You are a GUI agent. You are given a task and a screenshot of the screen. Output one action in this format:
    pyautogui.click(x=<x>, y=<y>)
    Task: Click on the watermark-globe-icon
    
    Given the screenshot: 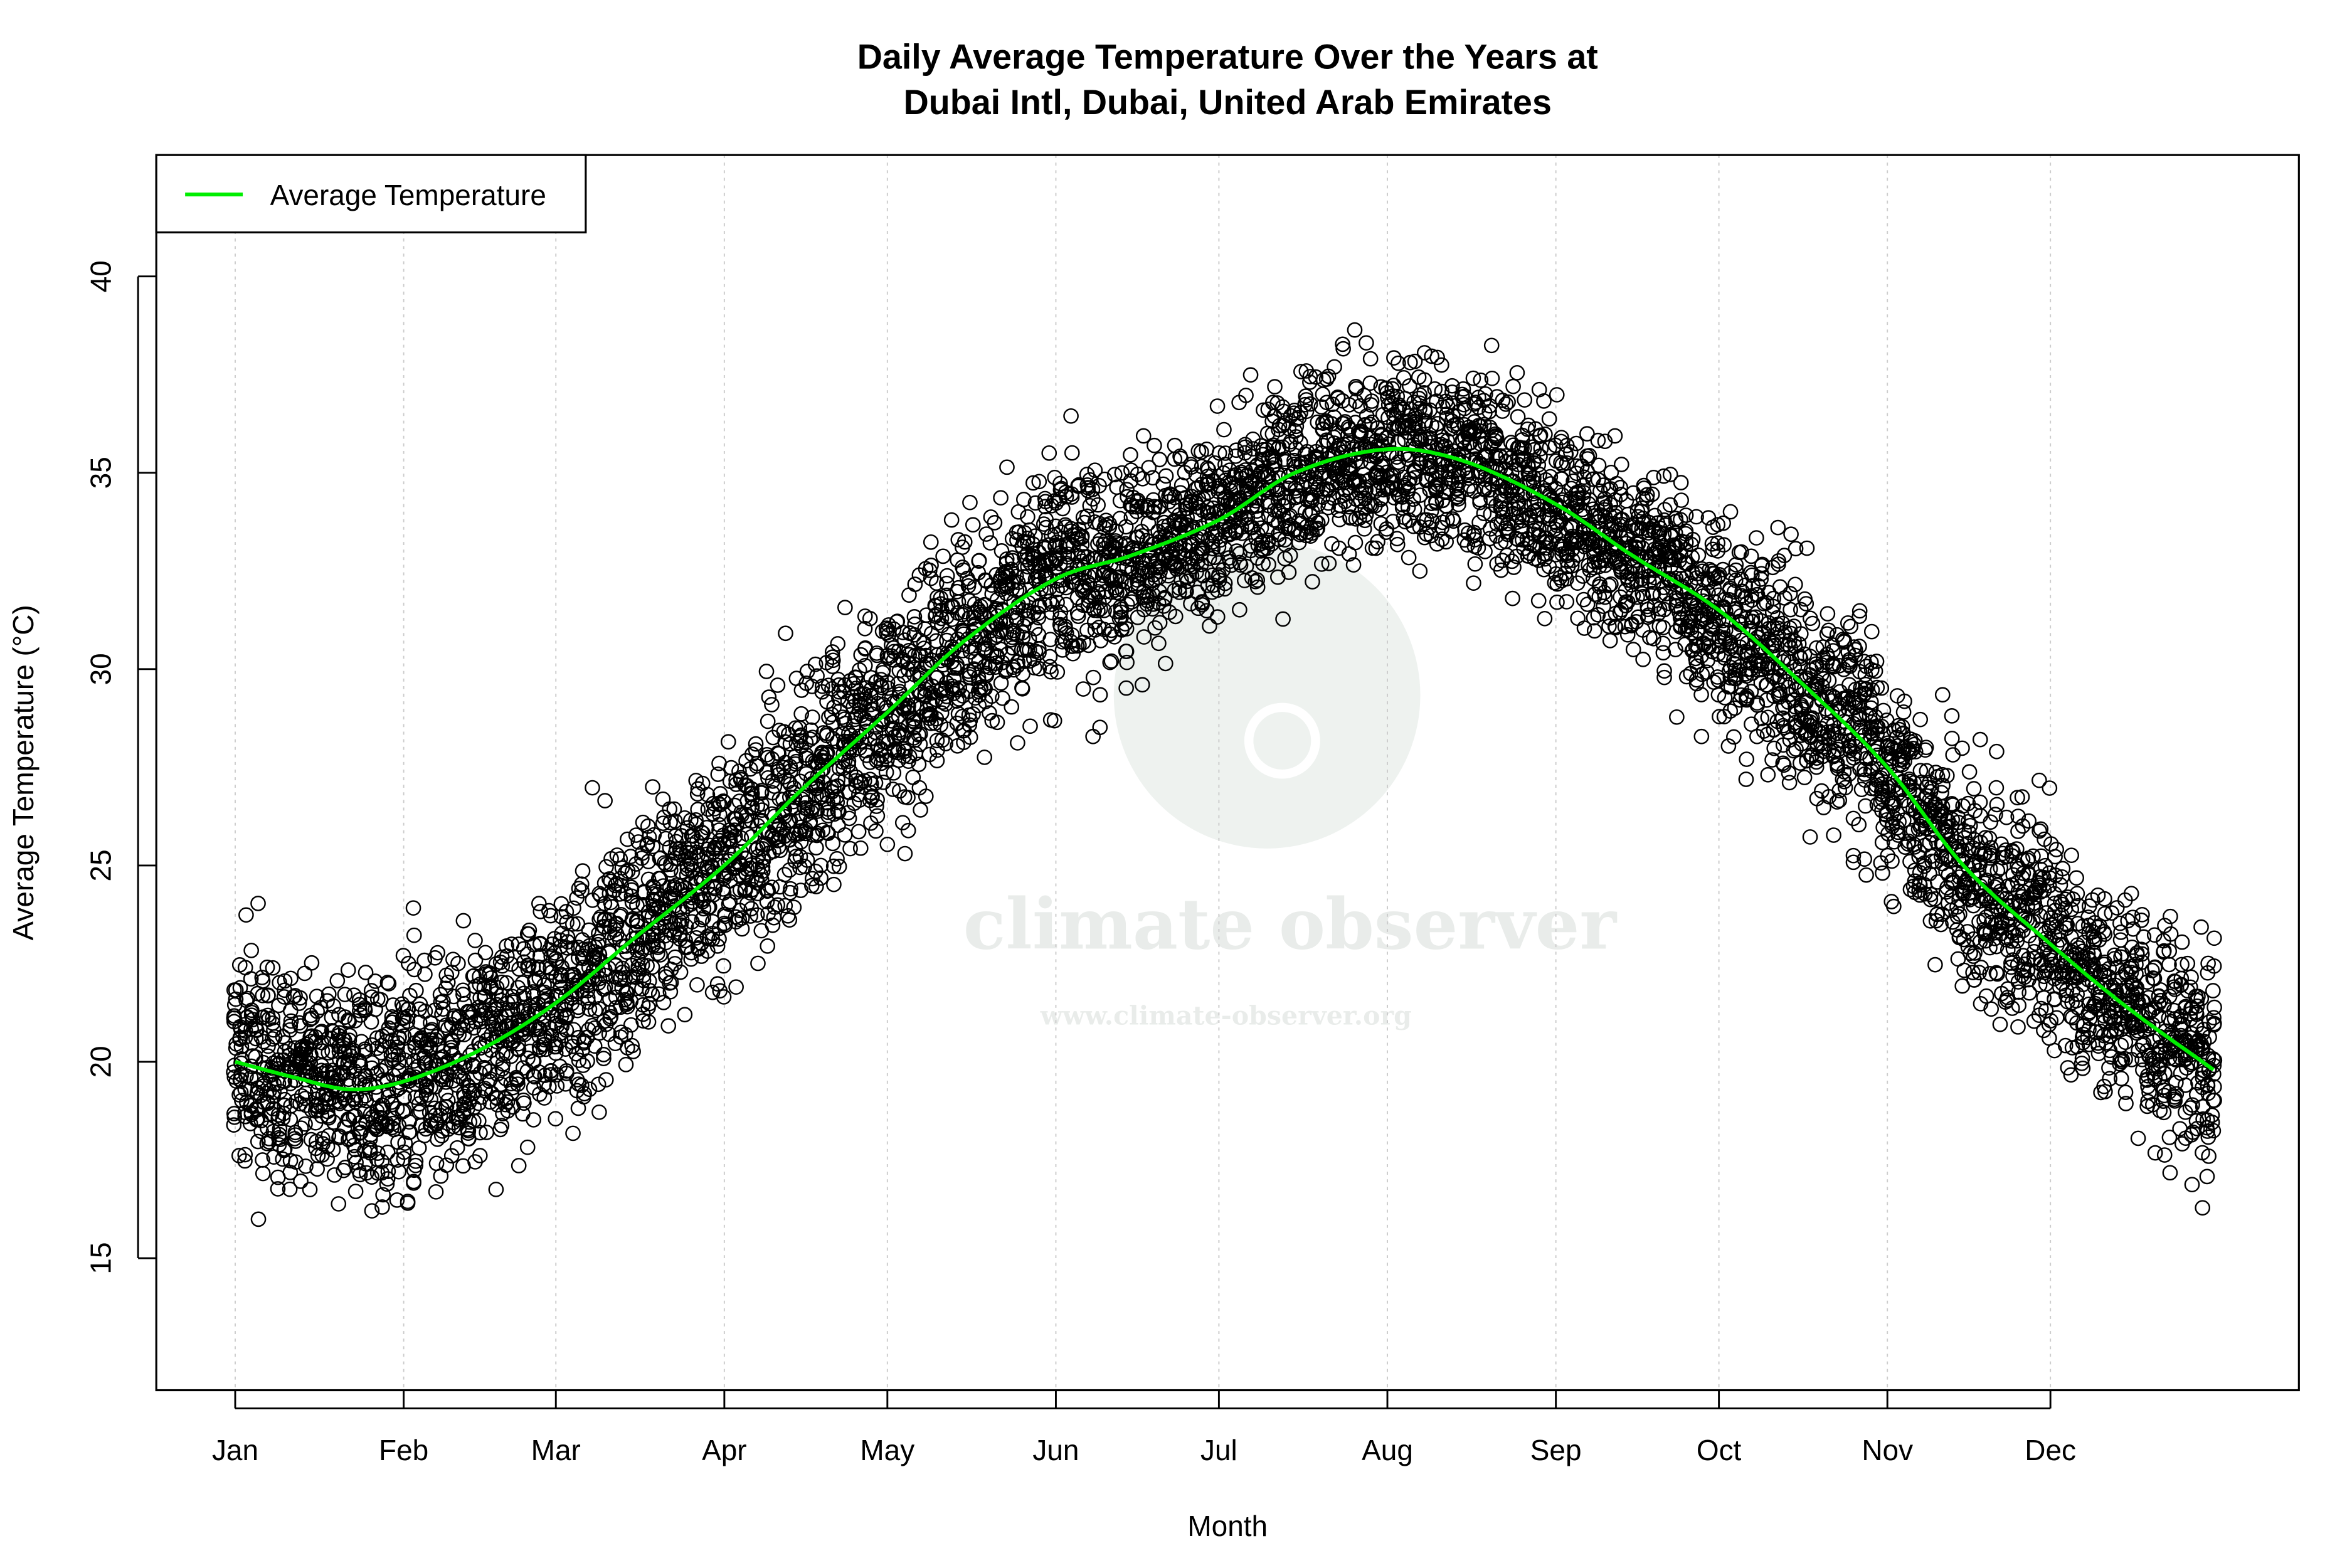 What is the action you would take?
    pyautogui.click(x=1267, y=695)
    